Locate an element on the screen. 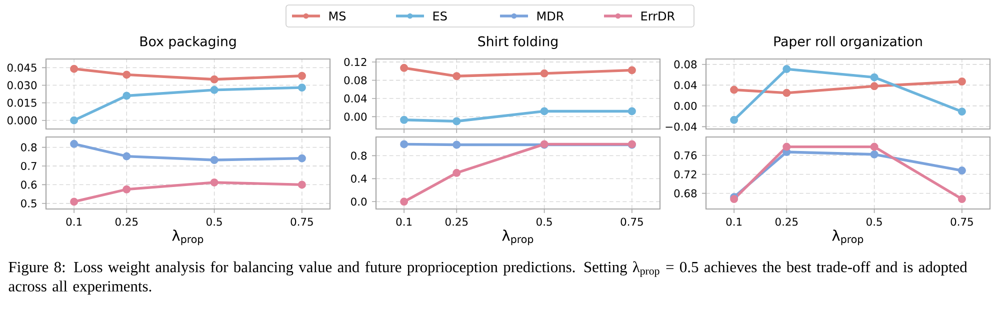  y-tick-label: 0.7 is located at coordinates (28, 166).